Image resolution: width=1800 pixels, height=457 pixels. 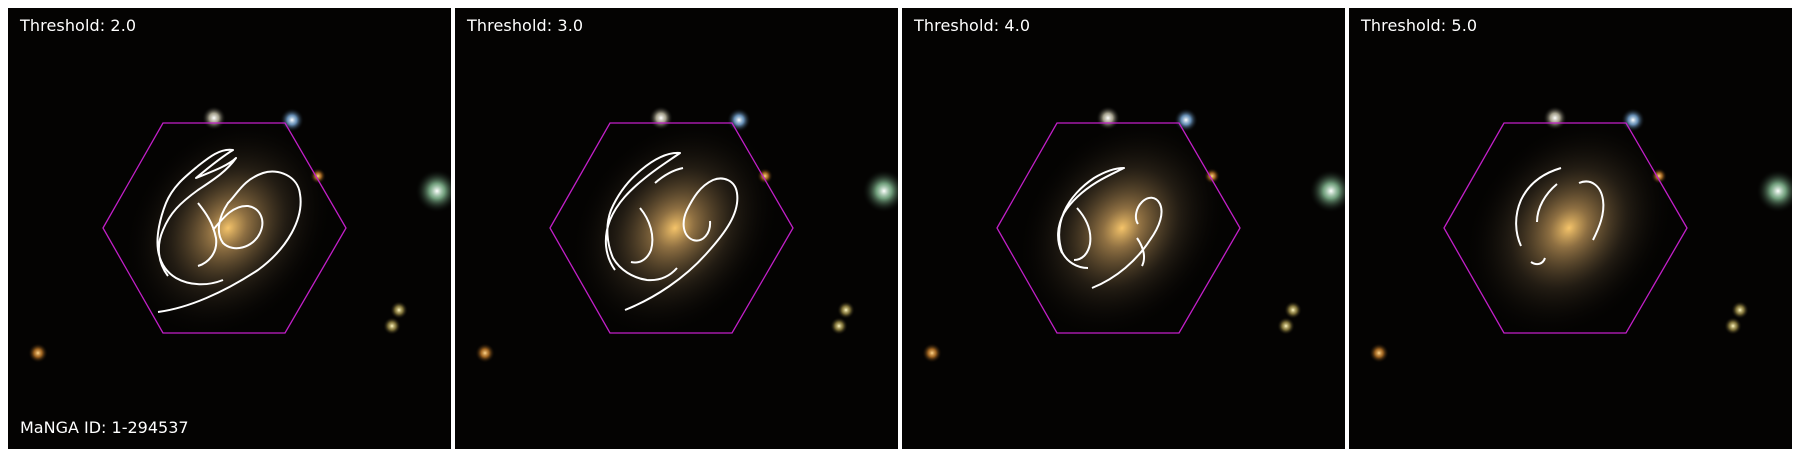 I want to click on object-id-label: MaNGA ID: 1-294537, so click(x=104, y=427).